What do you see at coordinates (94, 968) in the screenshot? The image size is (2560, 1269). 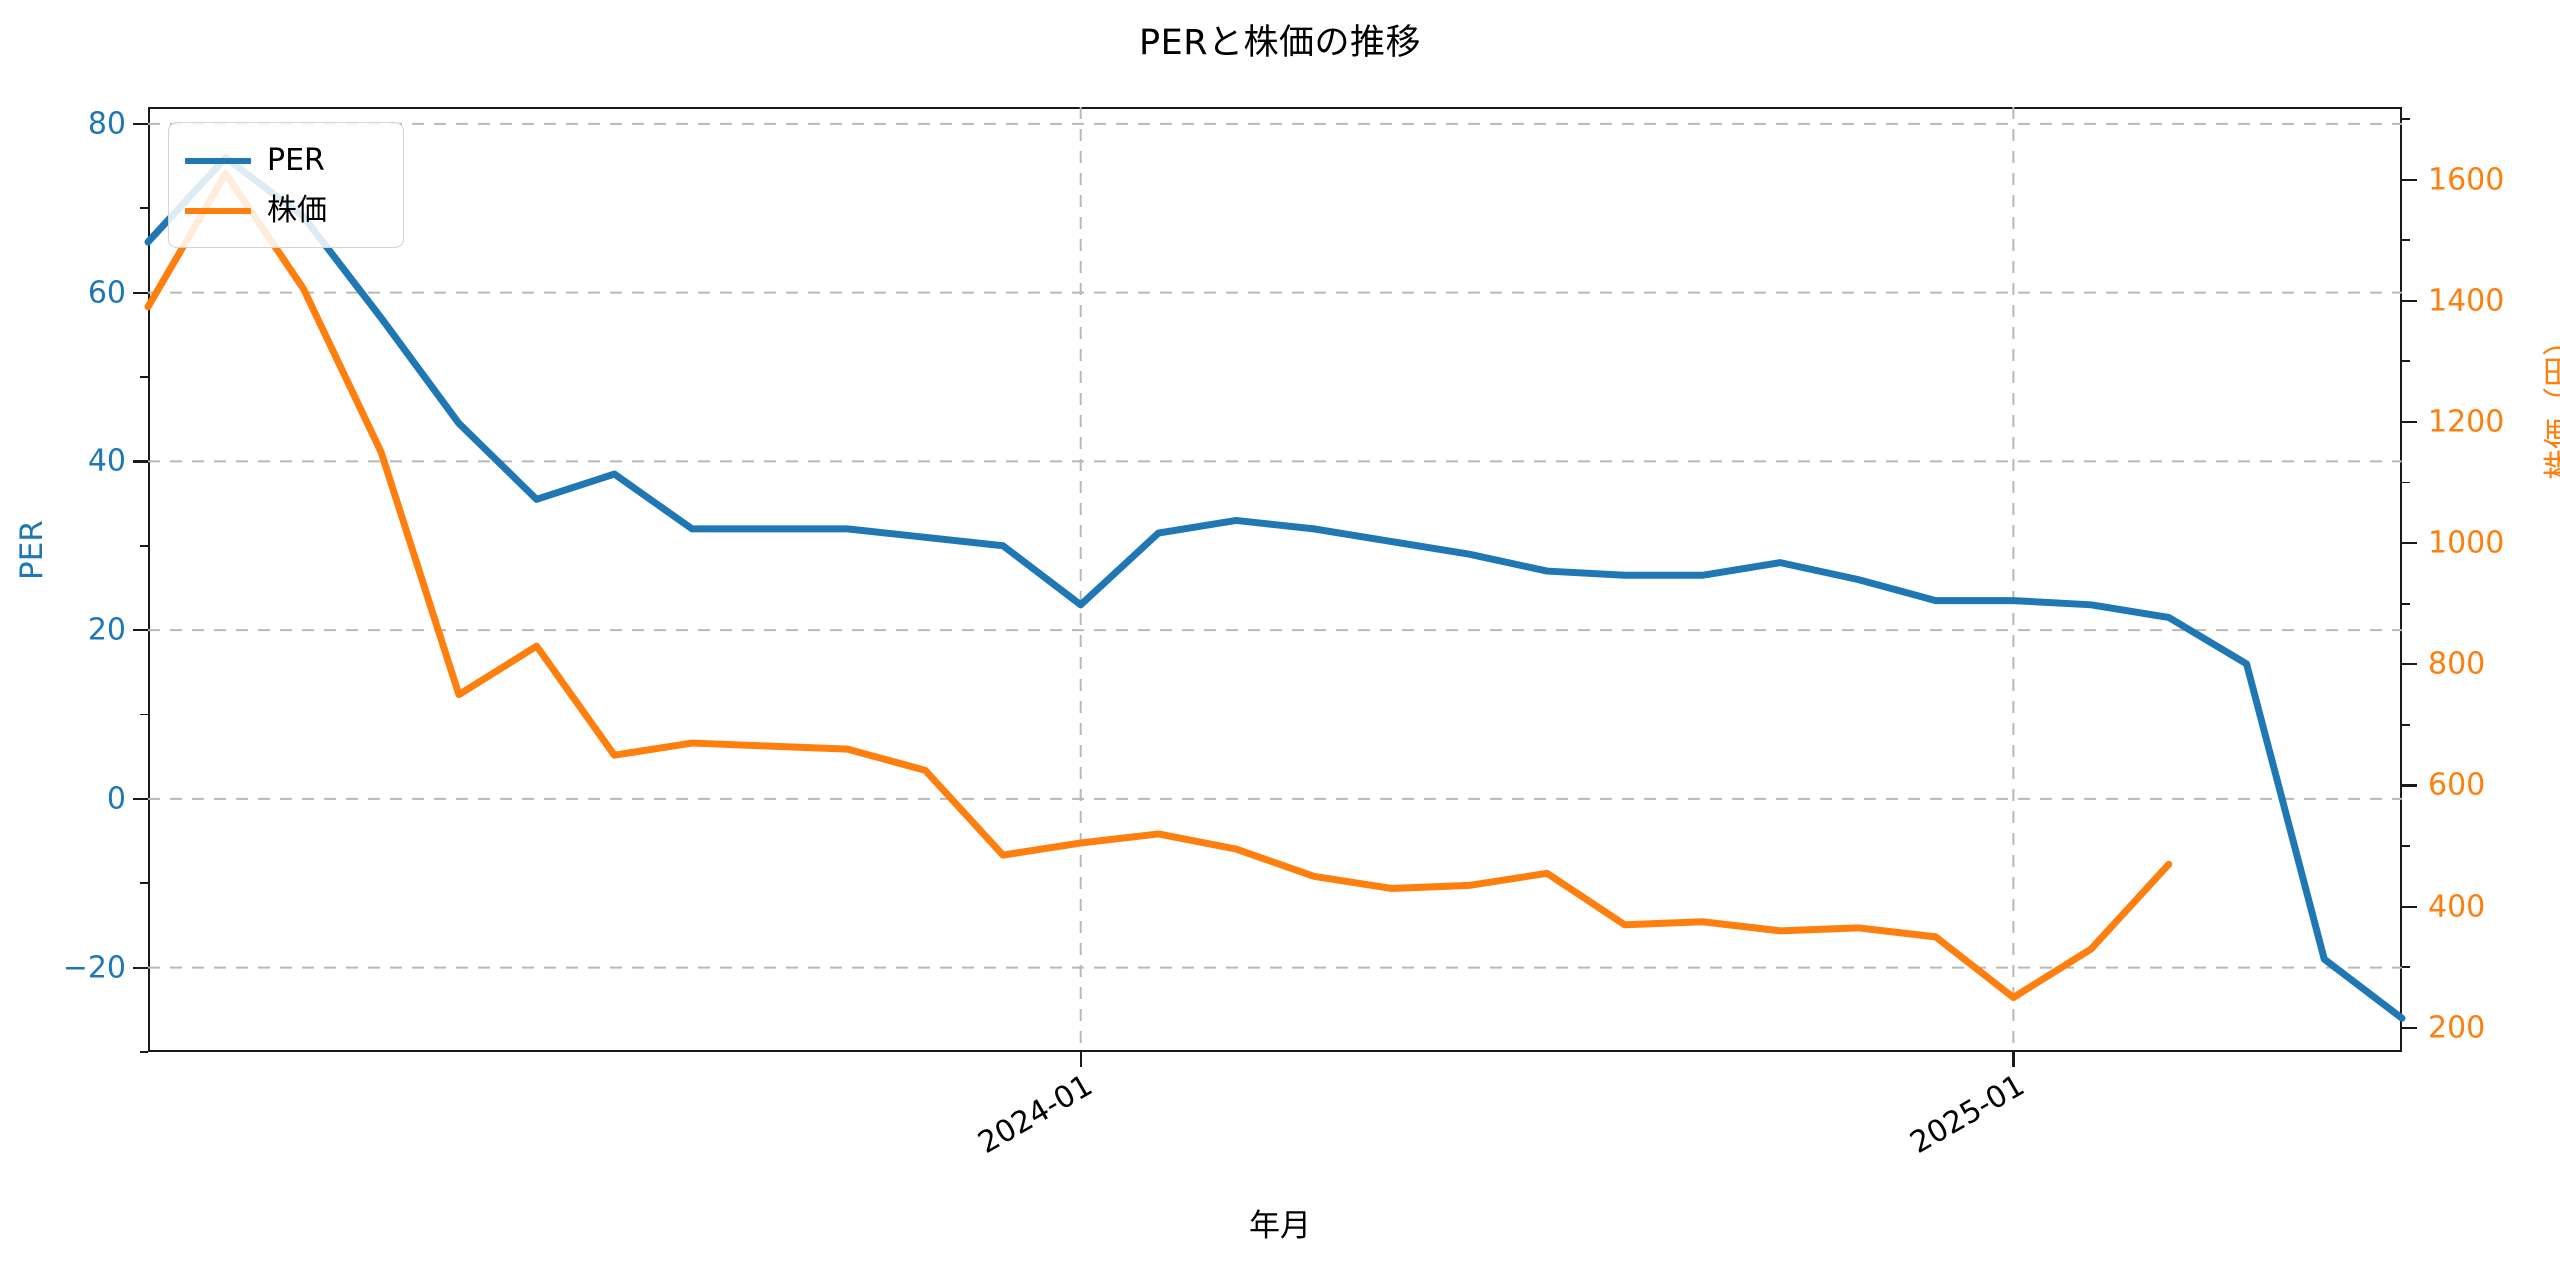 I see `y-axis-left-tick-label: −20` at bounding box center [94, 968].